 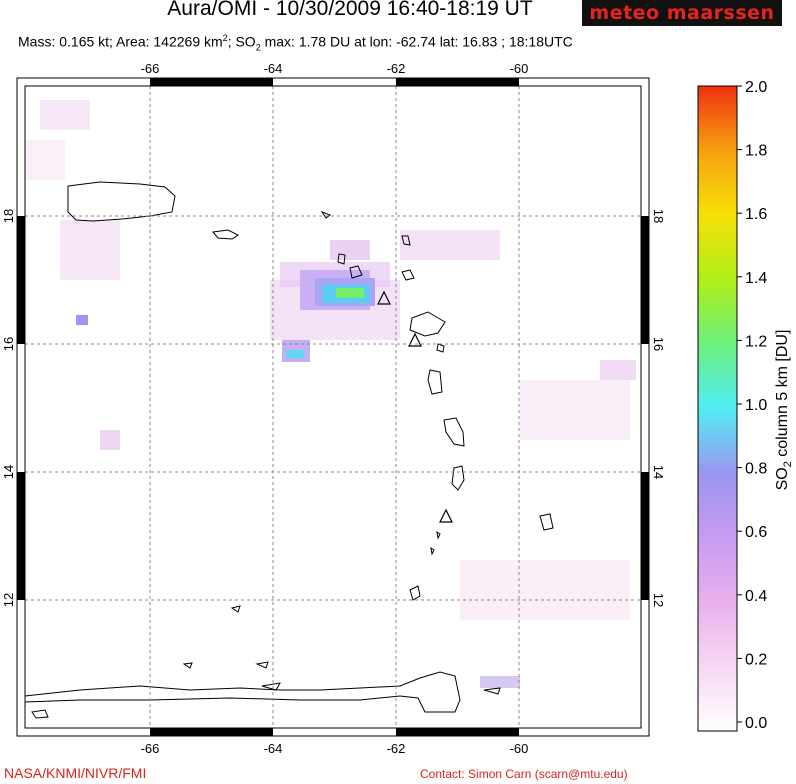 What do you see at coordinates (756, 87) in the screenshot?
I see `colorbar-tick-label: 2.0` at bounding box center [756, 87].